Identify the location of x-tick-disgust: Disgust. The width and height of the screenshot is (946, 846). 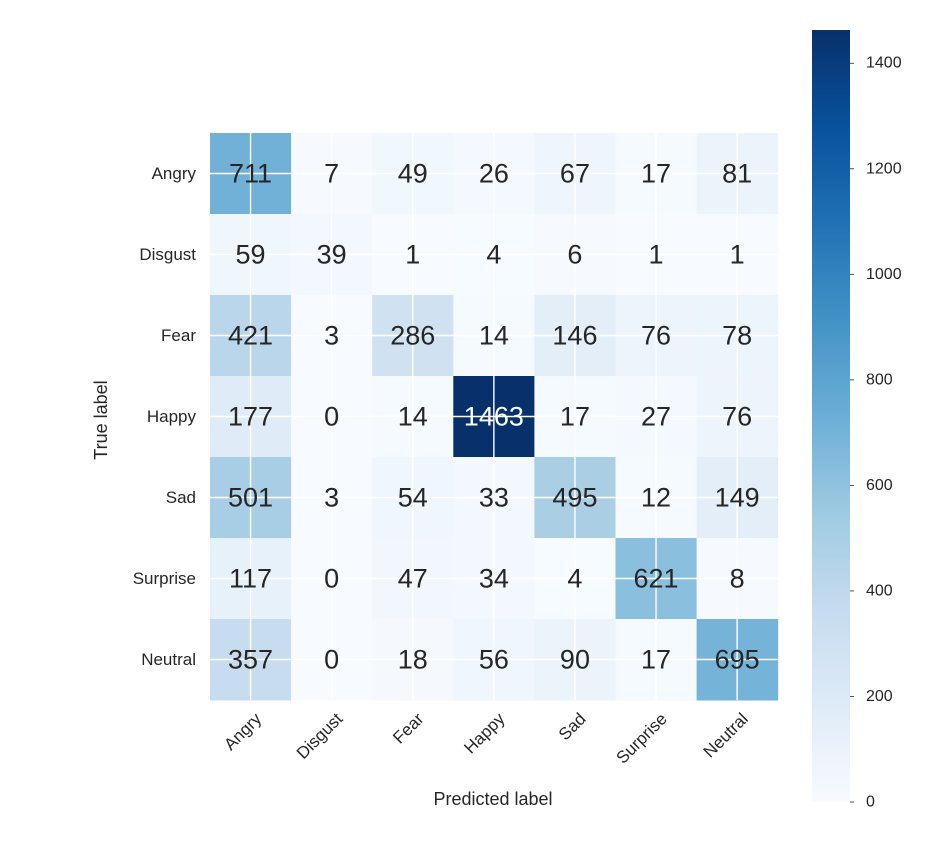
(320, 736).